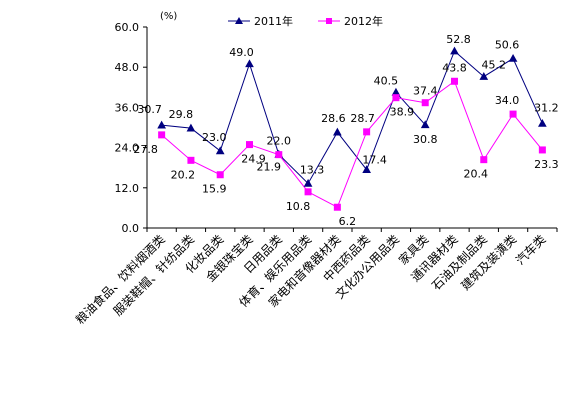 The width and height of the screenshot is (582, 401). I want to click on data-label-2012: 15.9, so click(214, 189).